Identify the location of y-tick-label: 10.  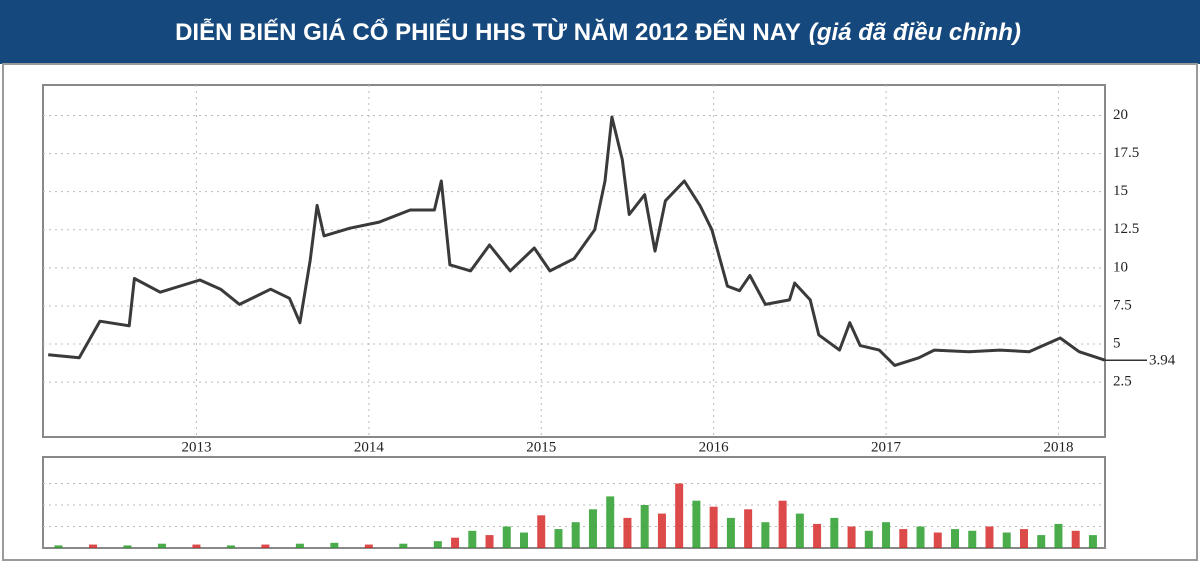
(1120, 267).